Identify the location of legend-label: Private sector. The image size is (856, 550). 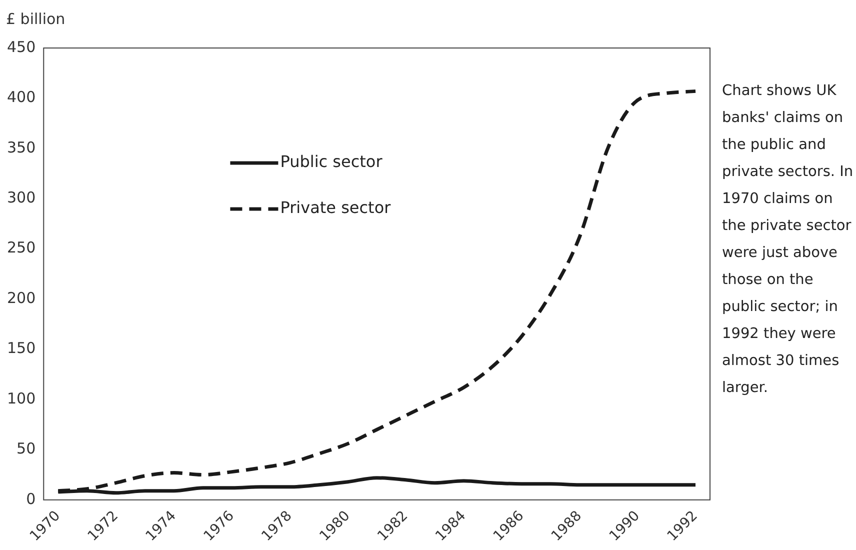
(336, 208).